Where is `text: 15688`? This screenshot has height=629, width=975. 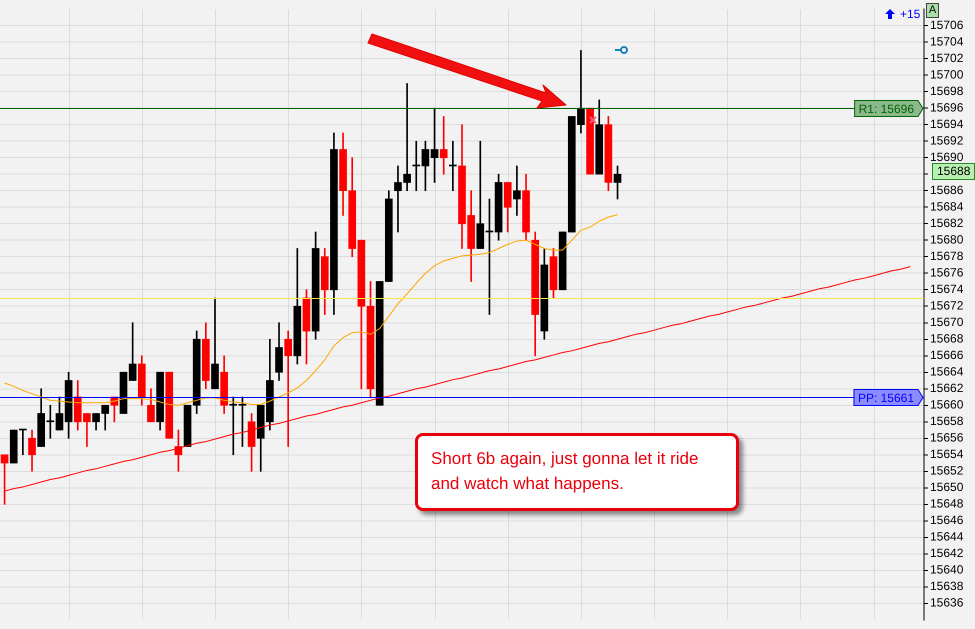
text: 15688 is located at coordinates (953, 171).